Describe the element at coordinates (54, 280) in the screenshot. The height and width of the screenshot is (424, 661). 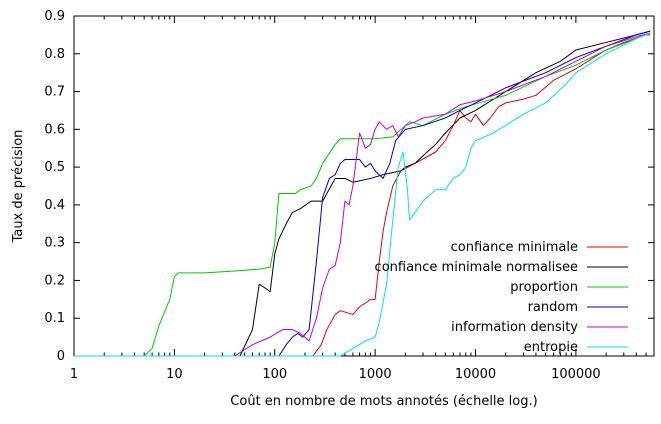
I see `y-tick-label: 0.2` at that location.